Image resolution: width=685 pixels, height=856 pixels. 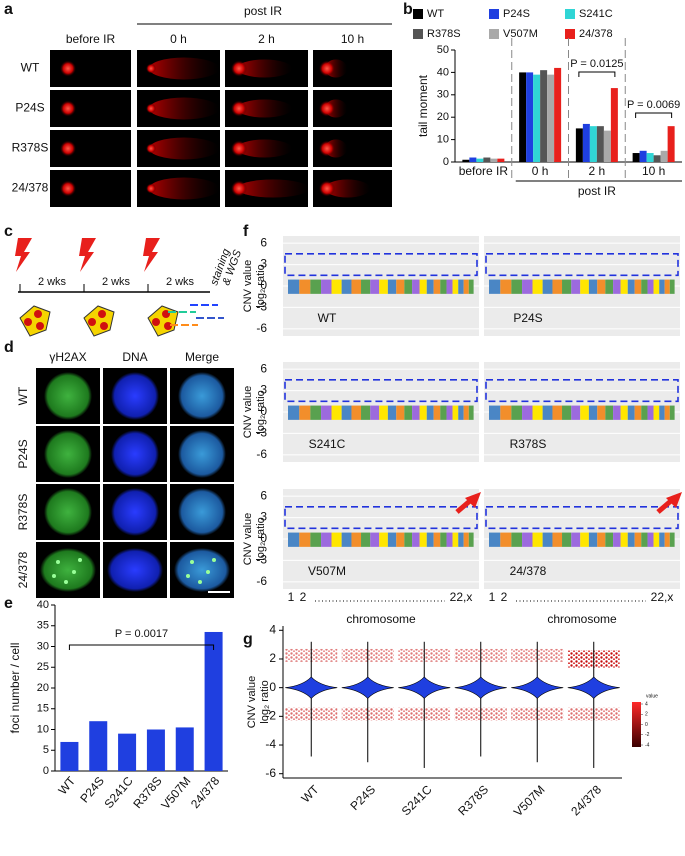 I want to click on ir-bolt, so click(x=87, y=255).